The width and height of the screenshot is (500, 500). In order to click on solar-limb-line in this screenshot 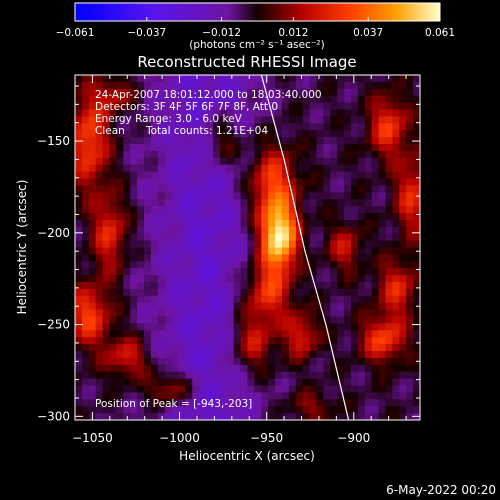, I will do `click(305, 247)`.